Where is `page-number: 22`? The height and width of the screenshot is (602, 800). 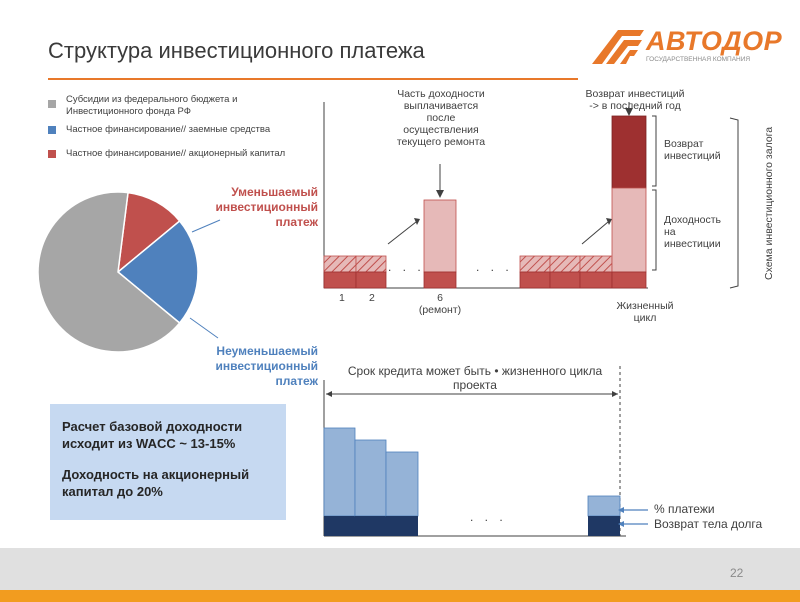
page-number: 22 is located at coordinates (737, 573).